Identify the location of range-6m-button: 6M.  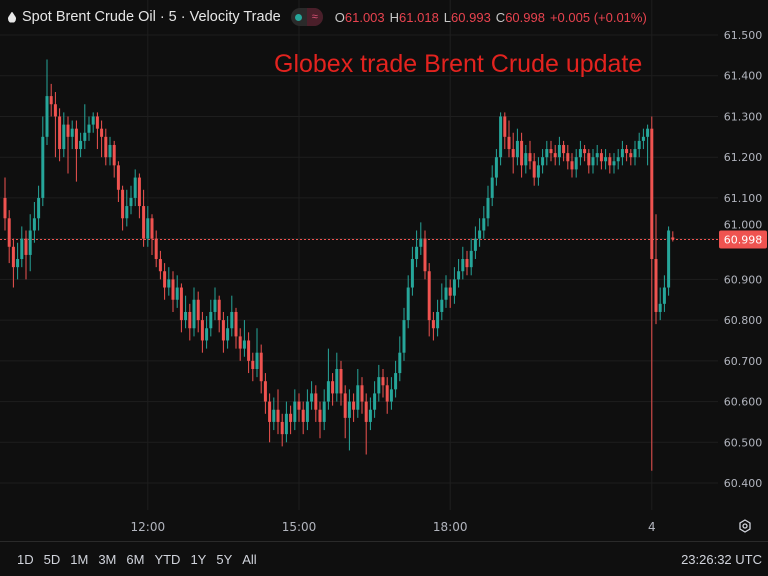
(135, 559).